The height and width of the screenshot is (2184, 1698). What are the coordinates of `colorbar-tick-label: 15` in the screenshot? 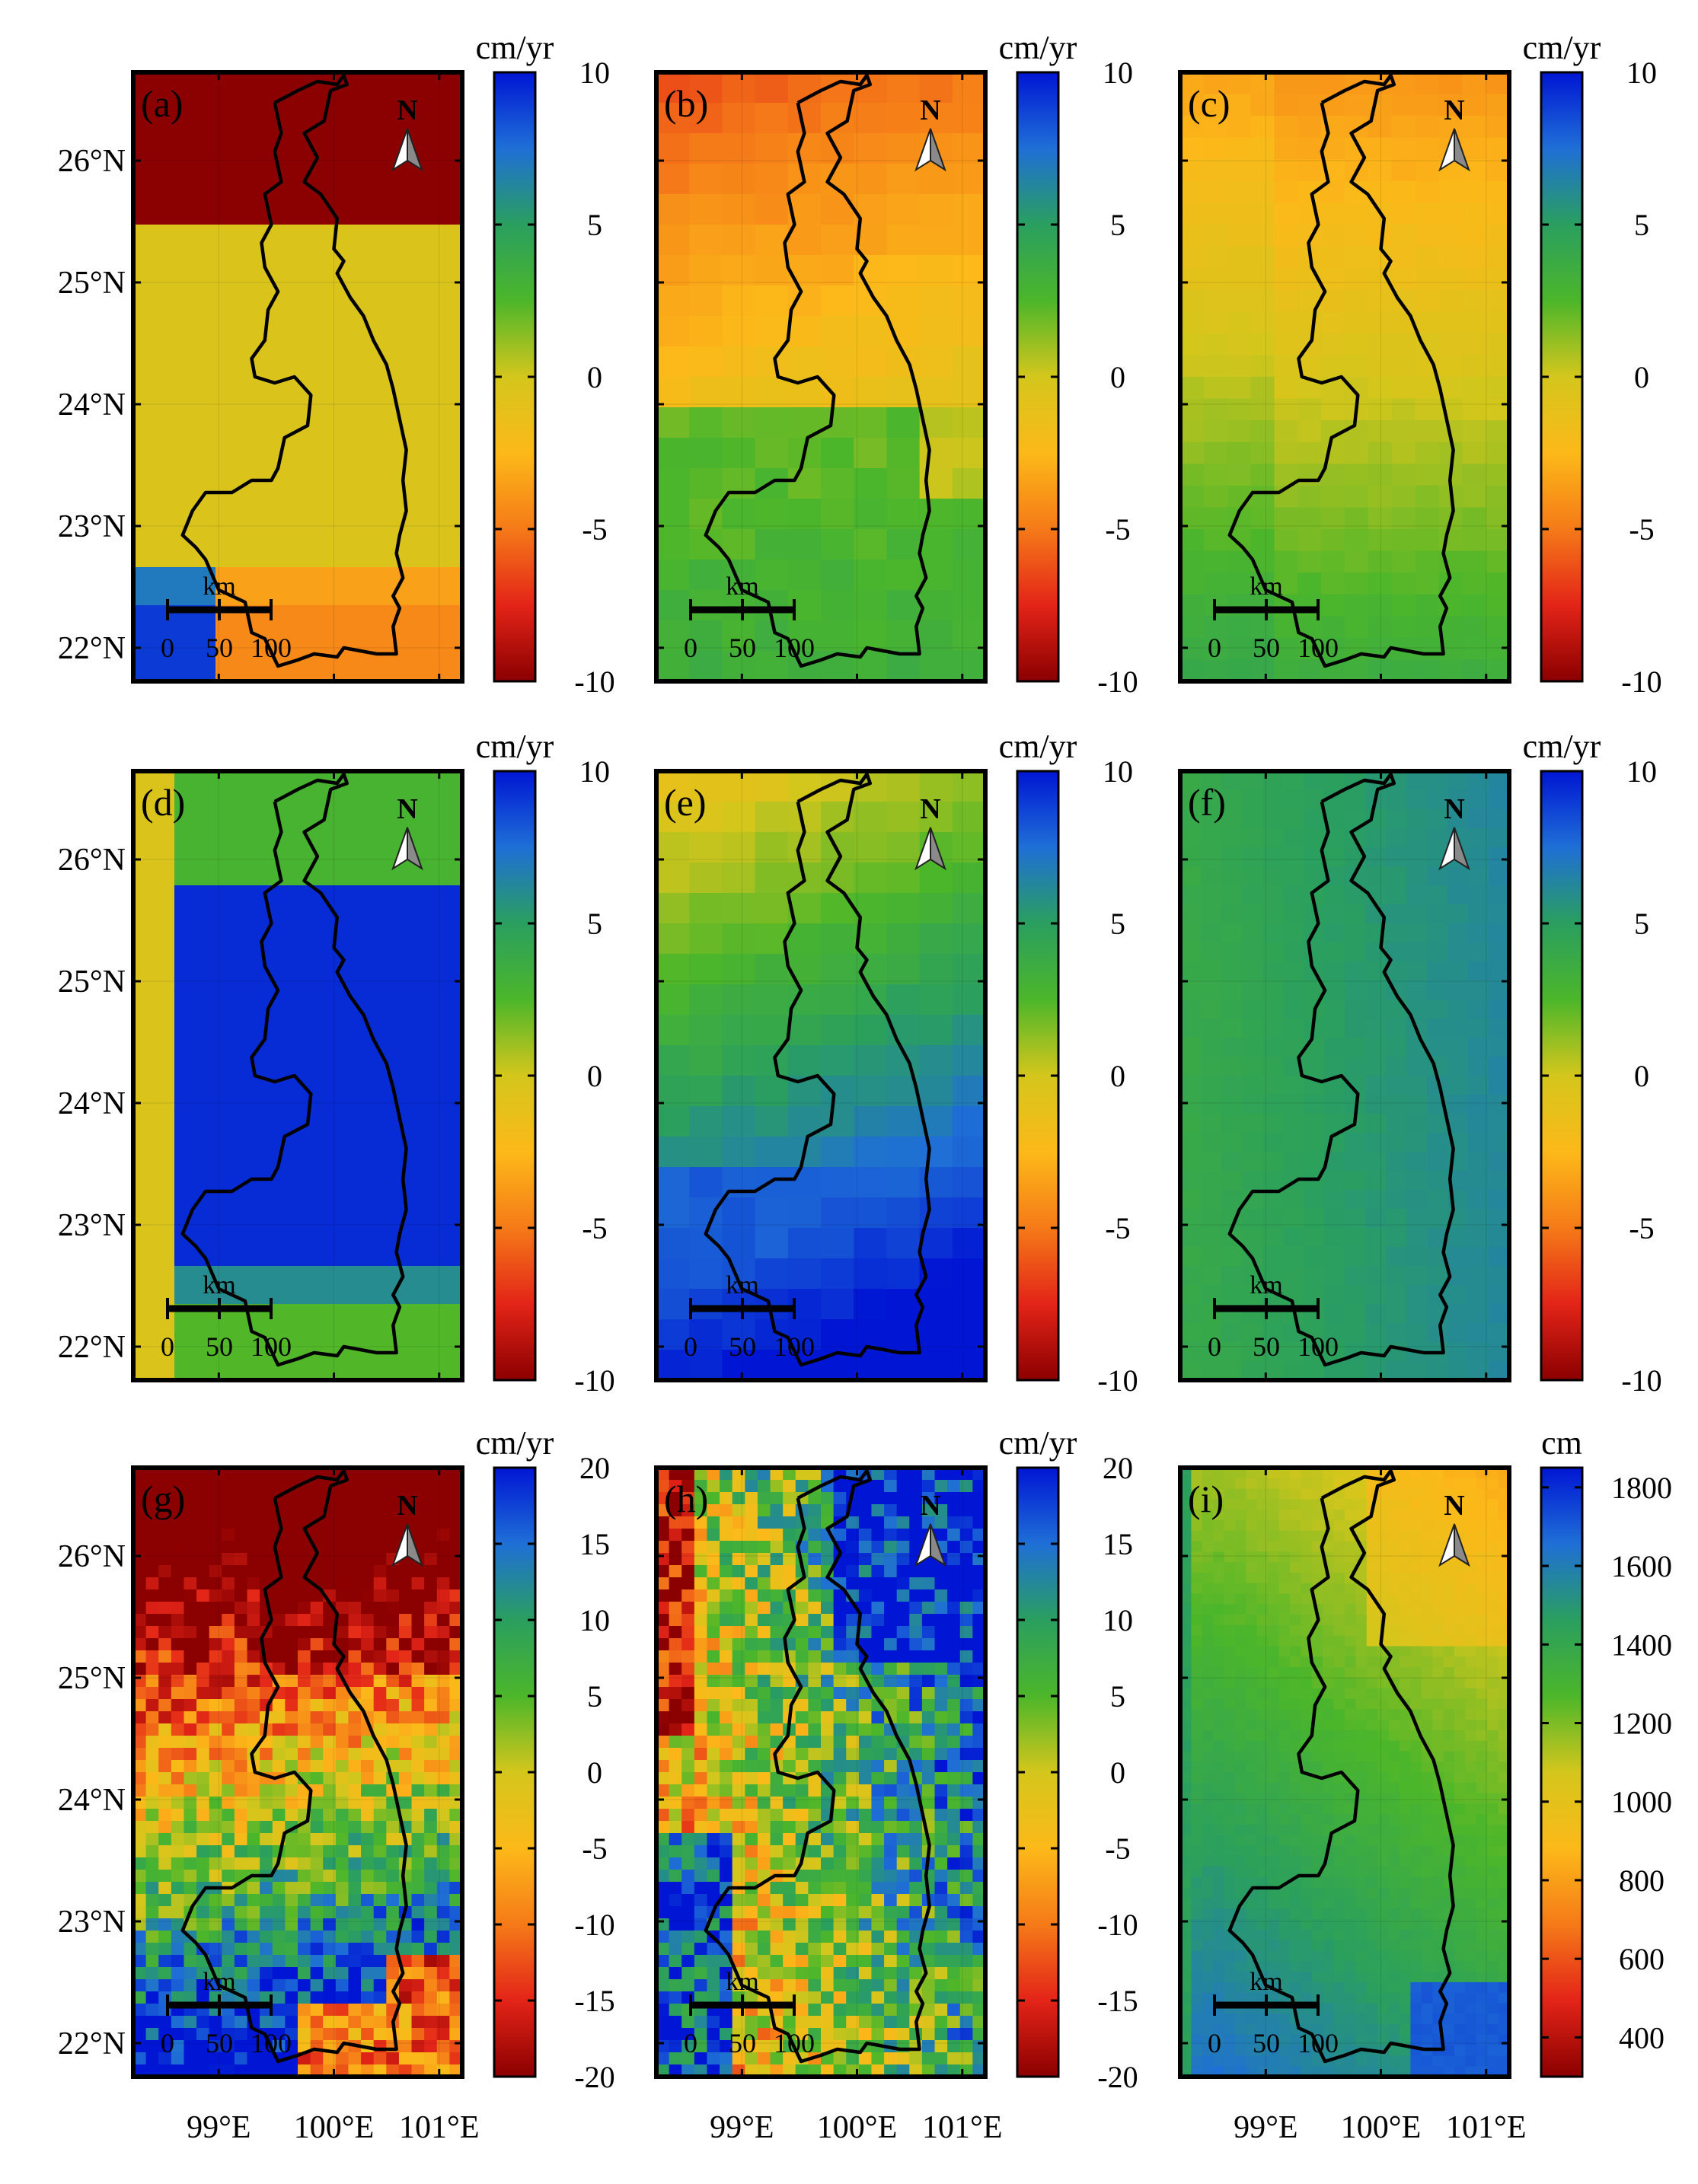 It's located at (594, 1544).